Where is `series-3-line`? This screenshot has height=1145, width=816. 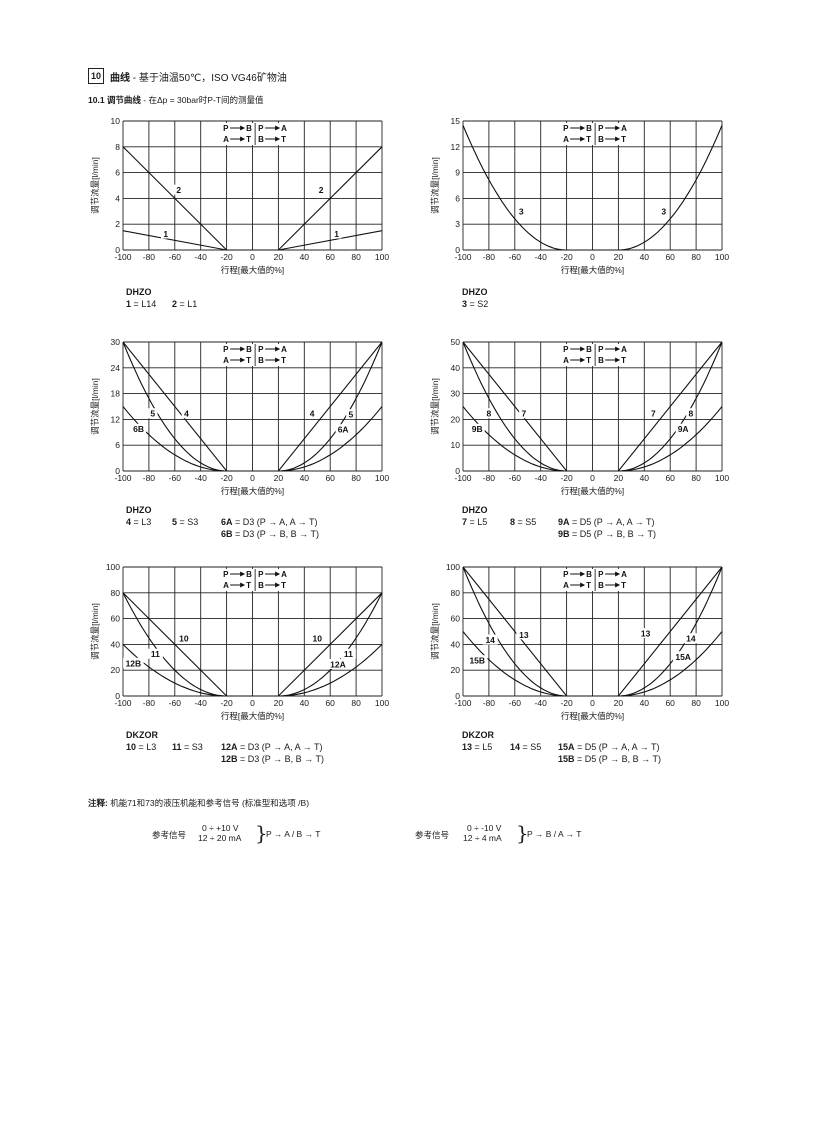
series-3-line is located at coordinates (592, 188).